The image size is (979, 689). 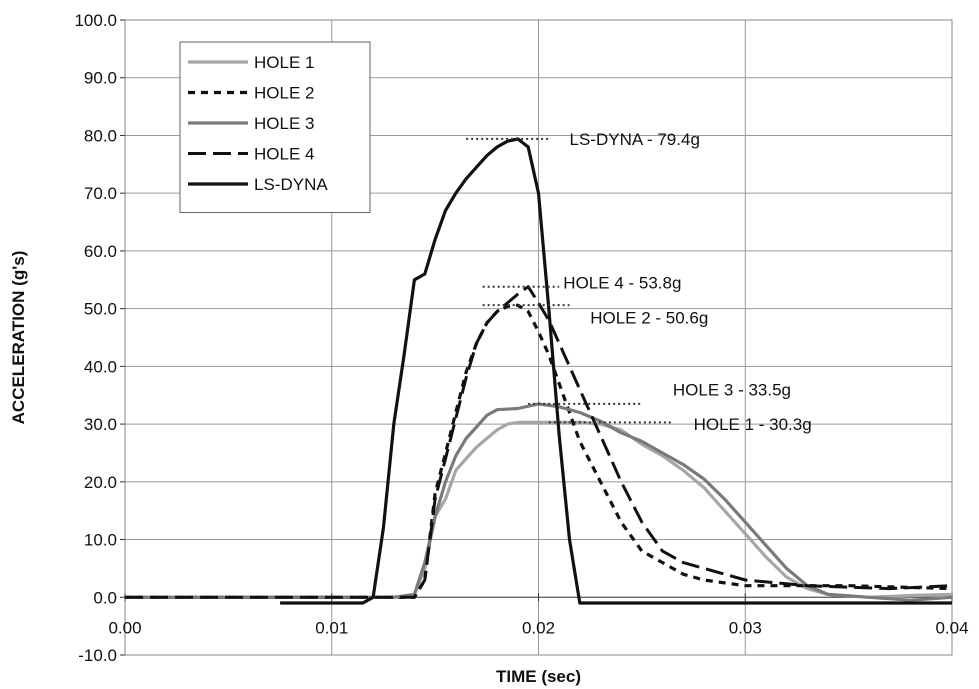 What do you see at coordinates (124, 627) in the screenshot?
I see `x-tick-label: 0.00` at bounding box center [124, 627].